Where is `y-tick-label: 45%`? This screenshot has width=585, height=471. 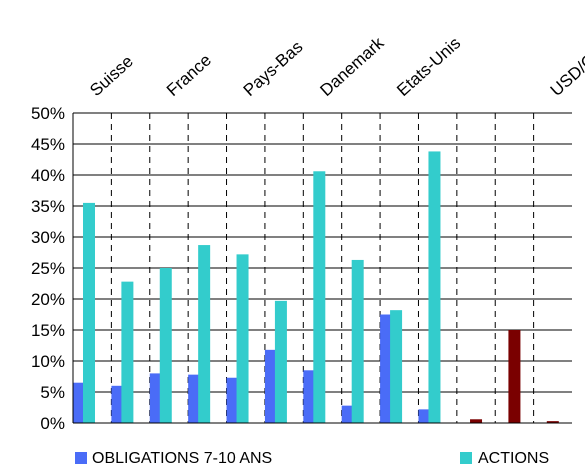 y-tick-label: 45% is located at coordinates (48, 144).